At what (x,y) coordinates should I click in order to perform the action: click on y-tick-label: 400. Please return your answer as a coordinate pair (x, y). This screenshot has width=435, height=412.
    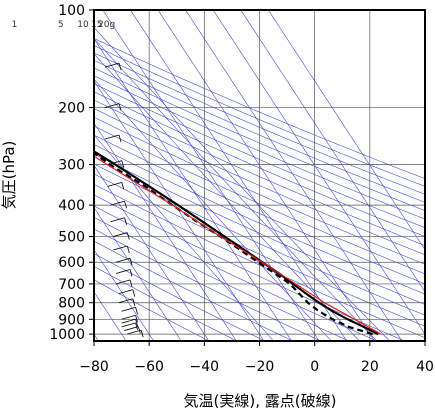
    Looking at the image, I should click on (71, 206).